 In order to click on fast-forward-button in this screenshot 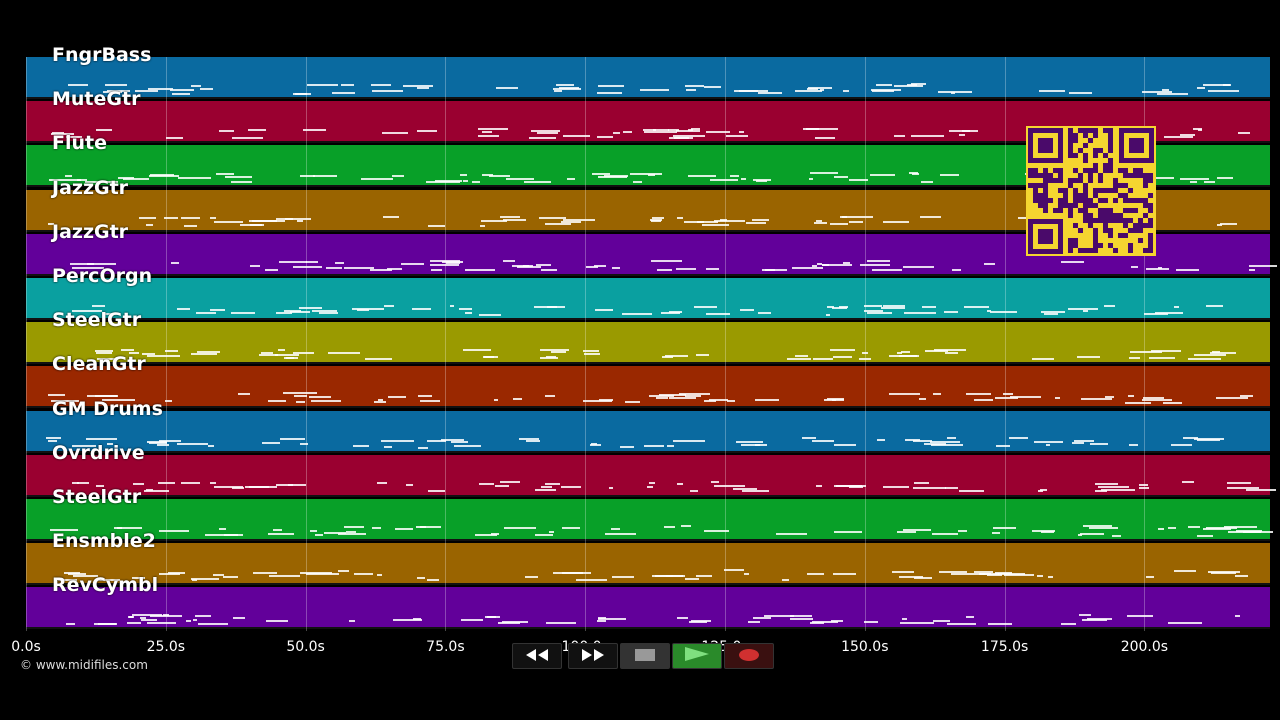, I will do `click(593, 656)`.